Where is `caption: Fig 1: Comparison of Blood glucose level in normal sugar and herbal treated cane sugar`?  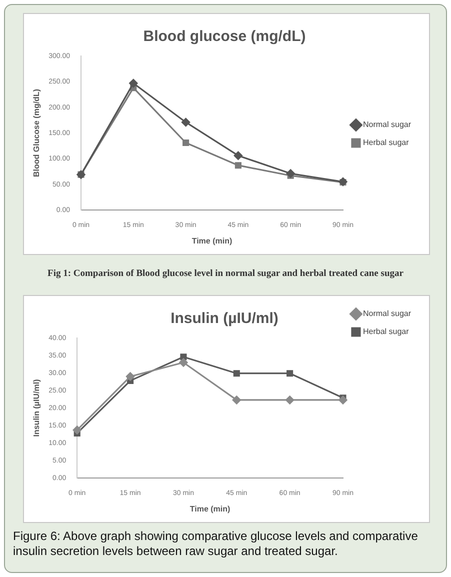
caption: Fig 1: Comparison of Blood glucose level in normal sugar and herbal treated cane sugar is located at coordinates (225, 274).